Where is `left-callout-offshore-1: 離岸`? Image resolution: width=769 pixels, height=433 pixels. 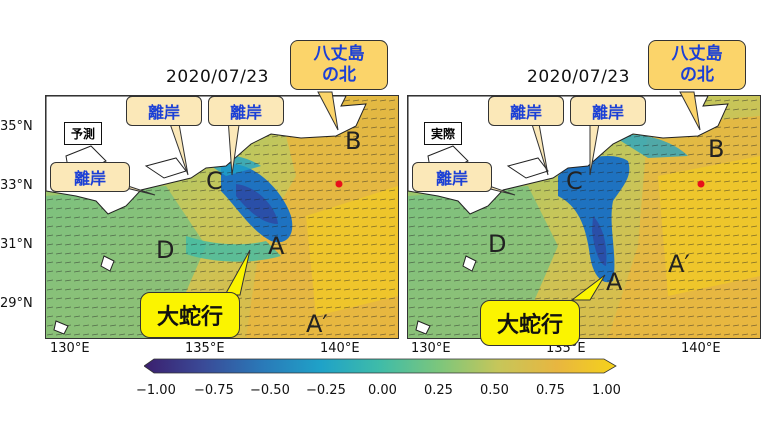
left-callout-offshore-1: 離岸 is located at coordinates (164, 111).